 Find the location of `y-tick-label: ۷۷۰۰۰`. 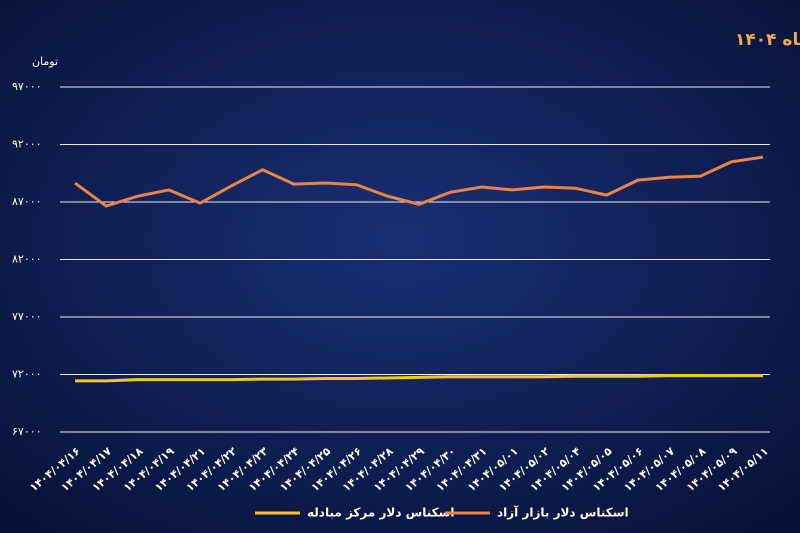

y-tick-label: ۷۷۰۰۰ is located at coordinates (27, 316).